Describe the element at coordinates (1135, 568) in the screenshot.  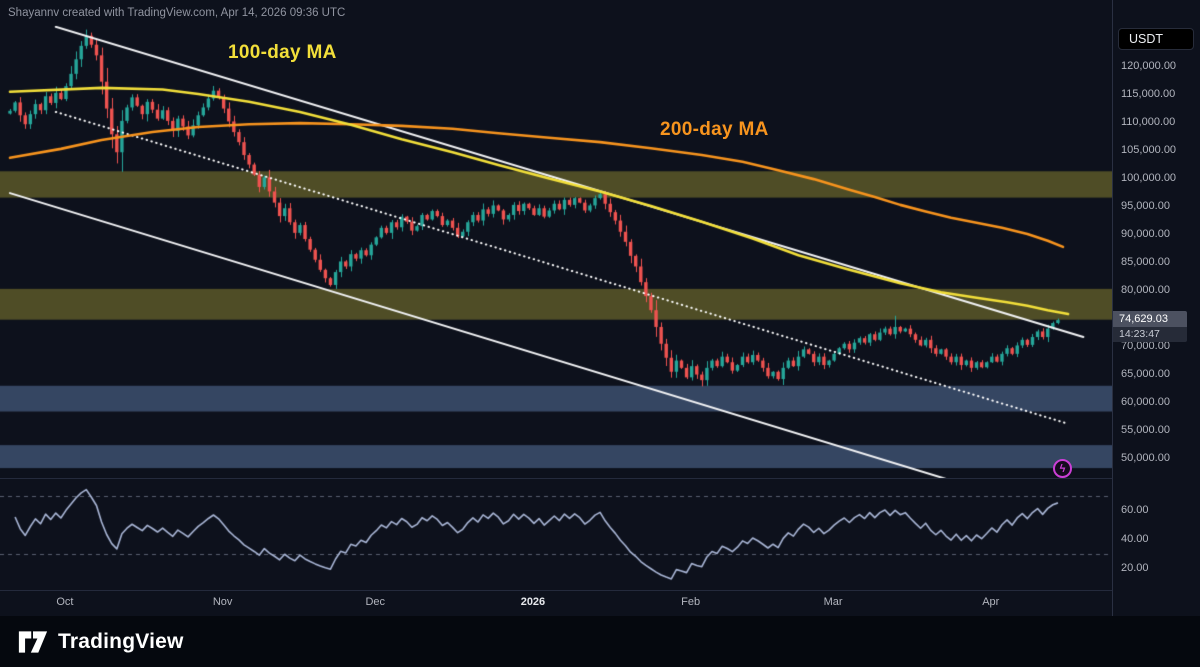
I see `rsi-tick-label: 20.00` at that location.